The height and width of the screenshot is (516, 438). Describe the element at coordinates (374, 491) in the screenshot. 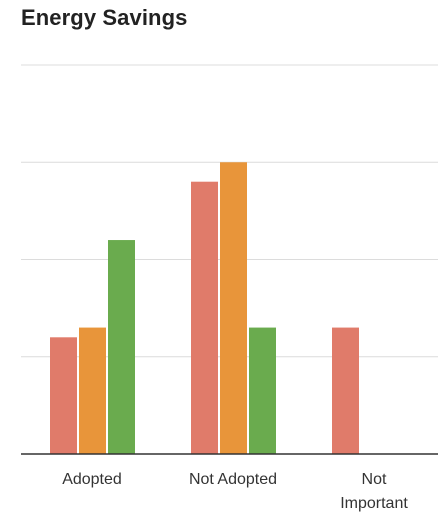

I see `category-label: Not Important` at that location.